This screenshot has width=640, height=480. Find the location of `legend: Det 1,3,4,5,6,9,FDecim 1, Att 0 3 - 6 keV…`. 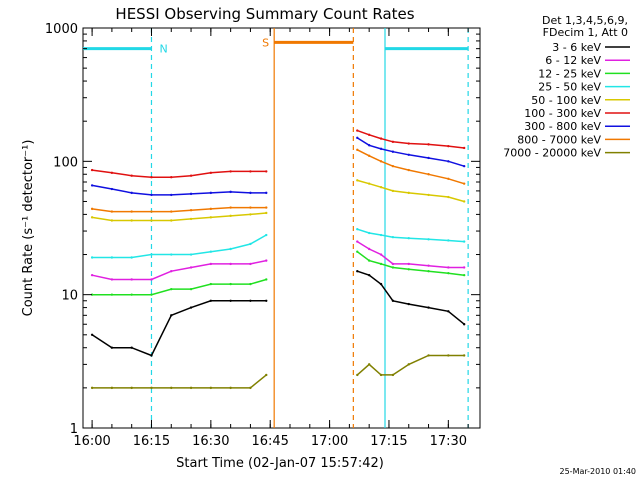

legend: Det 1,3,4,5,6,9,FDecim 1, Att 0 3 - 6 keV… is located at coordinates (566, 87).